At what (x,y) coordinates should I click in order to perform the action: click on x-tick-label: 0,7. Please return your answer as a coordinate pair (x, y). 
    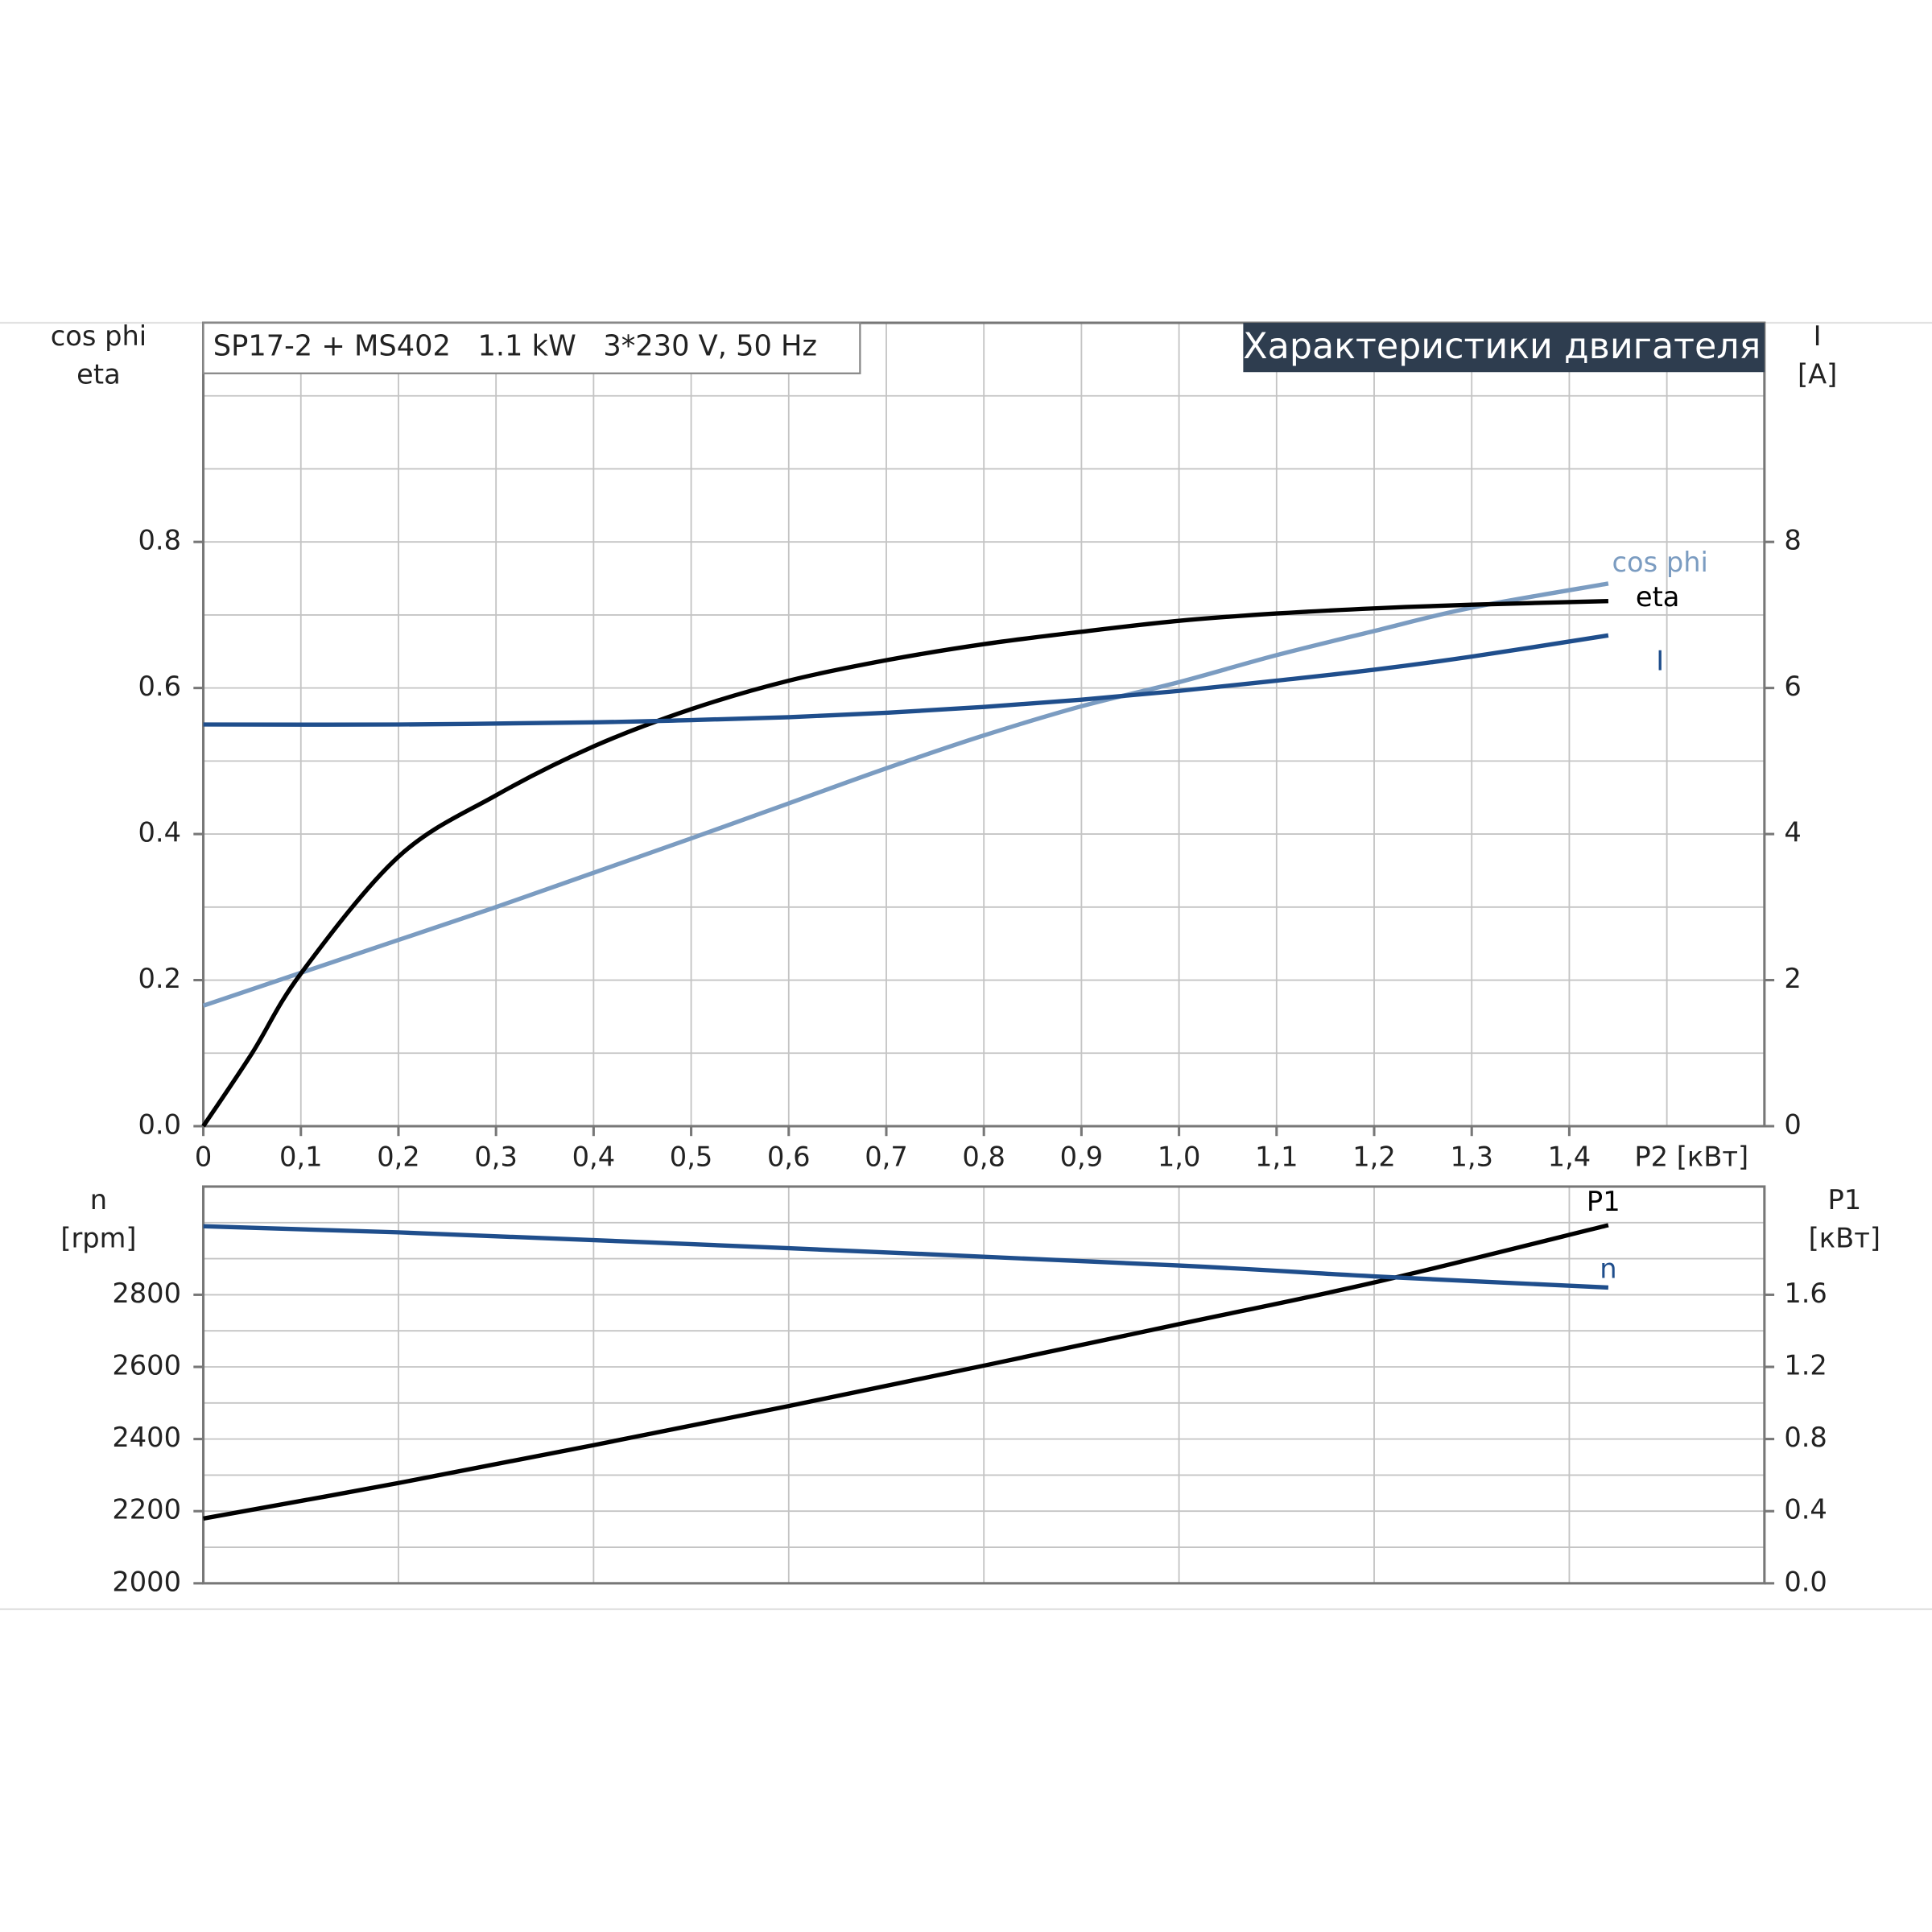
    Looking at the image, I should click on (886, 1156).